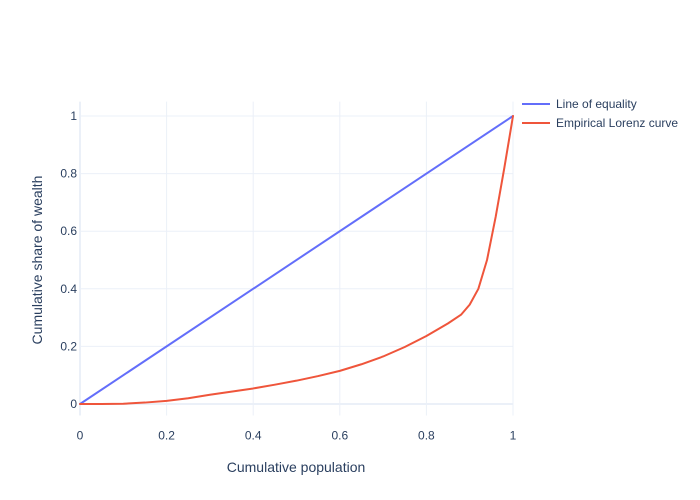 Image resolution: width=700 pixels, height=500 pixels. What do you see at coordinates (596, 104) in the screenshot?
I see `legend-label: Line of equality` at bounding box center [596, 104].